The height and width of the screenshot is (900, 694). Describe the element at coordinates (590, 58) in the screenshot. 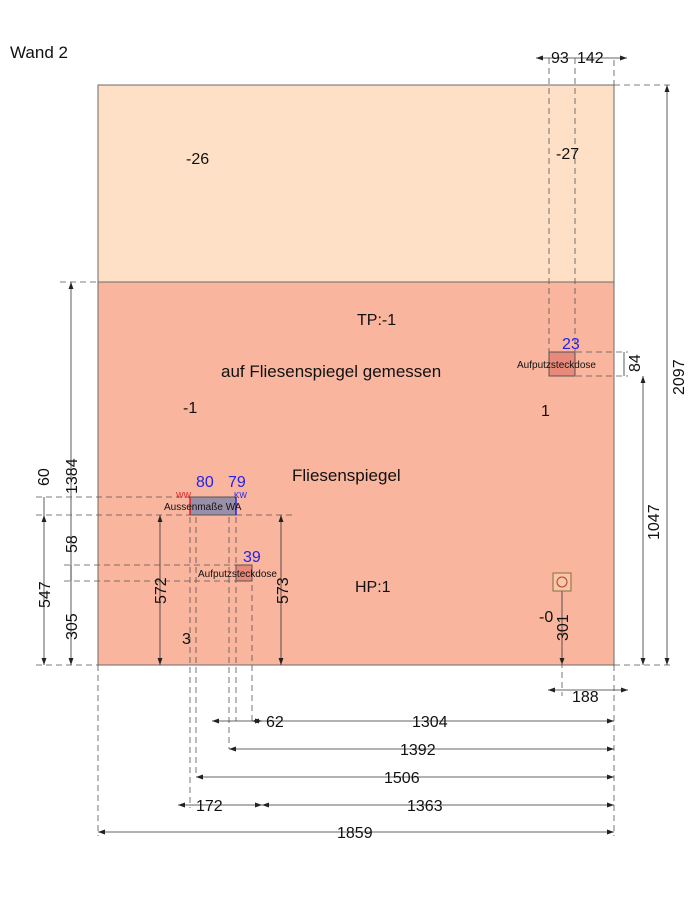

I see `dim-top-142: 142` at that location.